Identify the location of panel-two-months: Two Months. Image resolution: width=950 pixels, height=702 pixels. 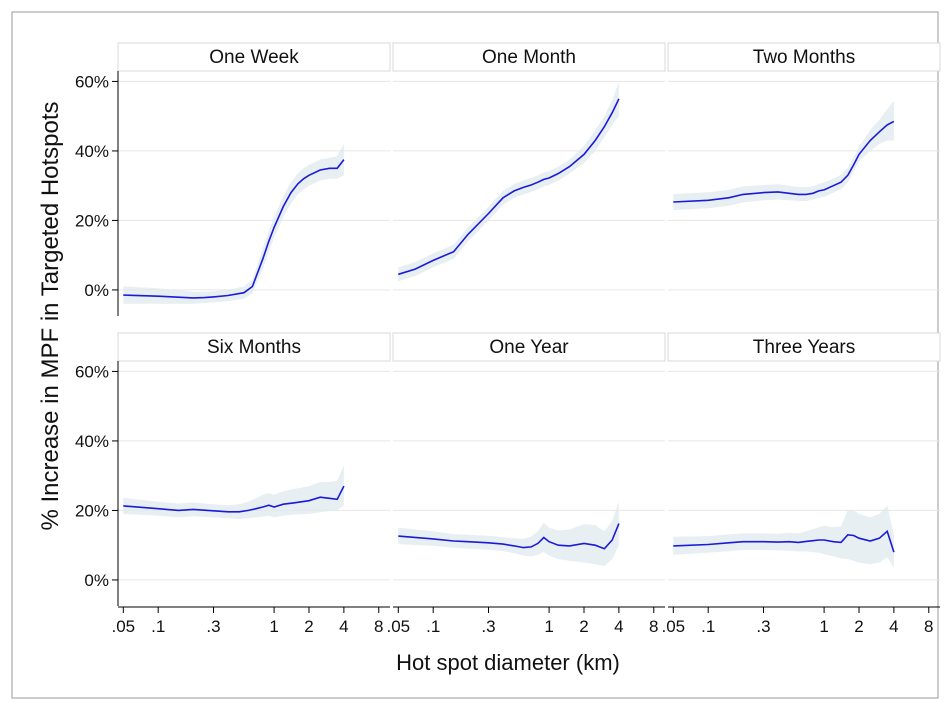
(804, 166).